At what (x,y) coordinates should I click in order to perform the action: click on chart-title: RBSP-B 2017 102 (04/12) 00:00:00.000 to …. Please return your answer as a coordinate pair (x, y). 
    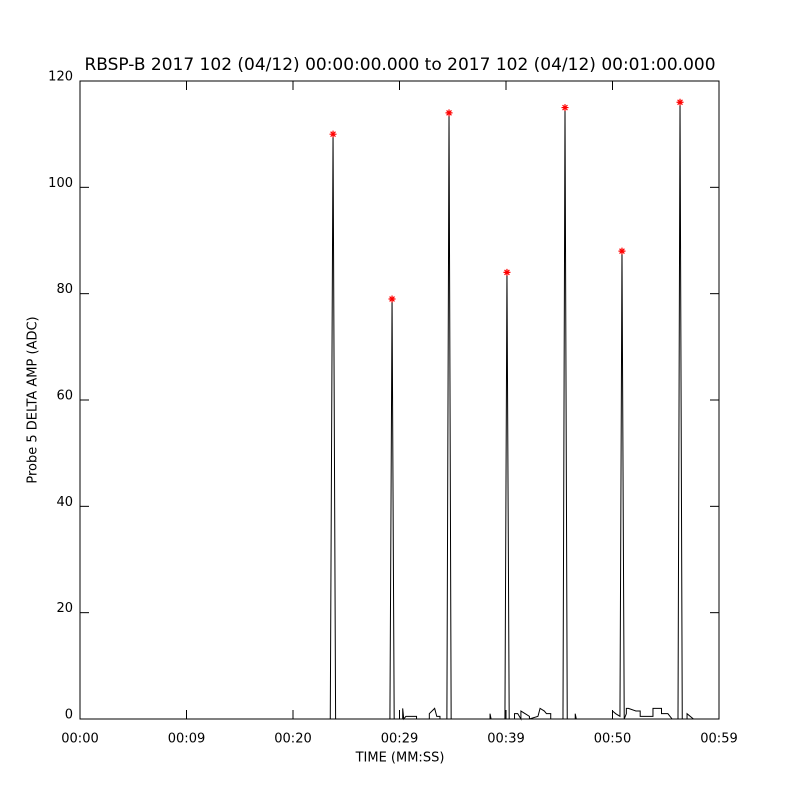
    Looking at the image, I should click on (399, 65).